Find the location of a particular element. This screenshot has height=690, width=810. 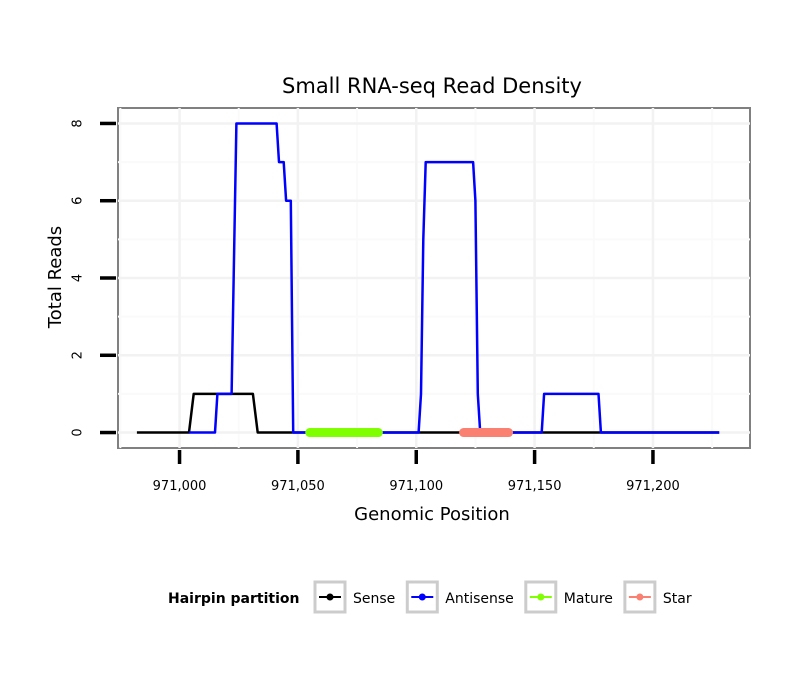

legend-item-star: Star is located at coordinates (657, 597).